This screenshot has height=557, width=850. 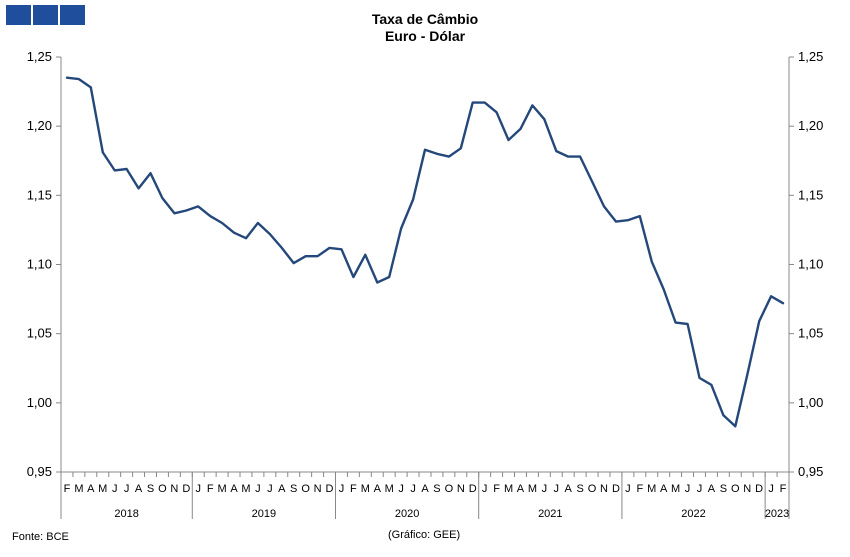 I want to click on y-tick-label-right: 0,95, so click(x=810, y=471).